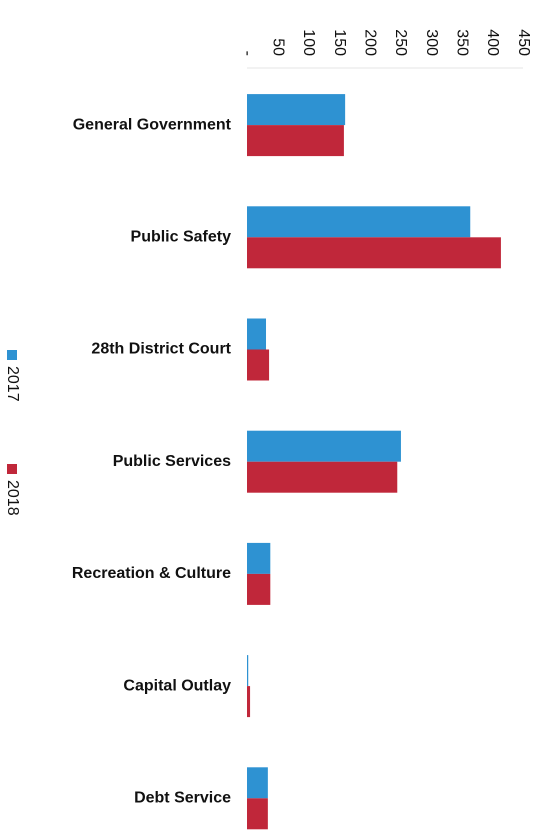 The width and height of the screenshot is (540, 833). Describe the element at coordinates (369, 42) in the screenshot. I see `x-tick-label: 200` at that location.